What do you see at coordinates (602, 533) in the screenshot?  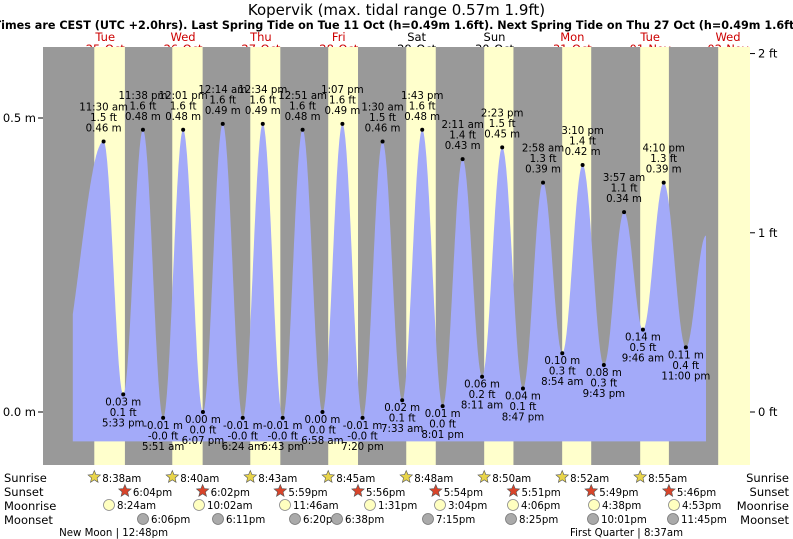 I see `moon-phase-label: First Quarter` at bounding box center [602, 533].